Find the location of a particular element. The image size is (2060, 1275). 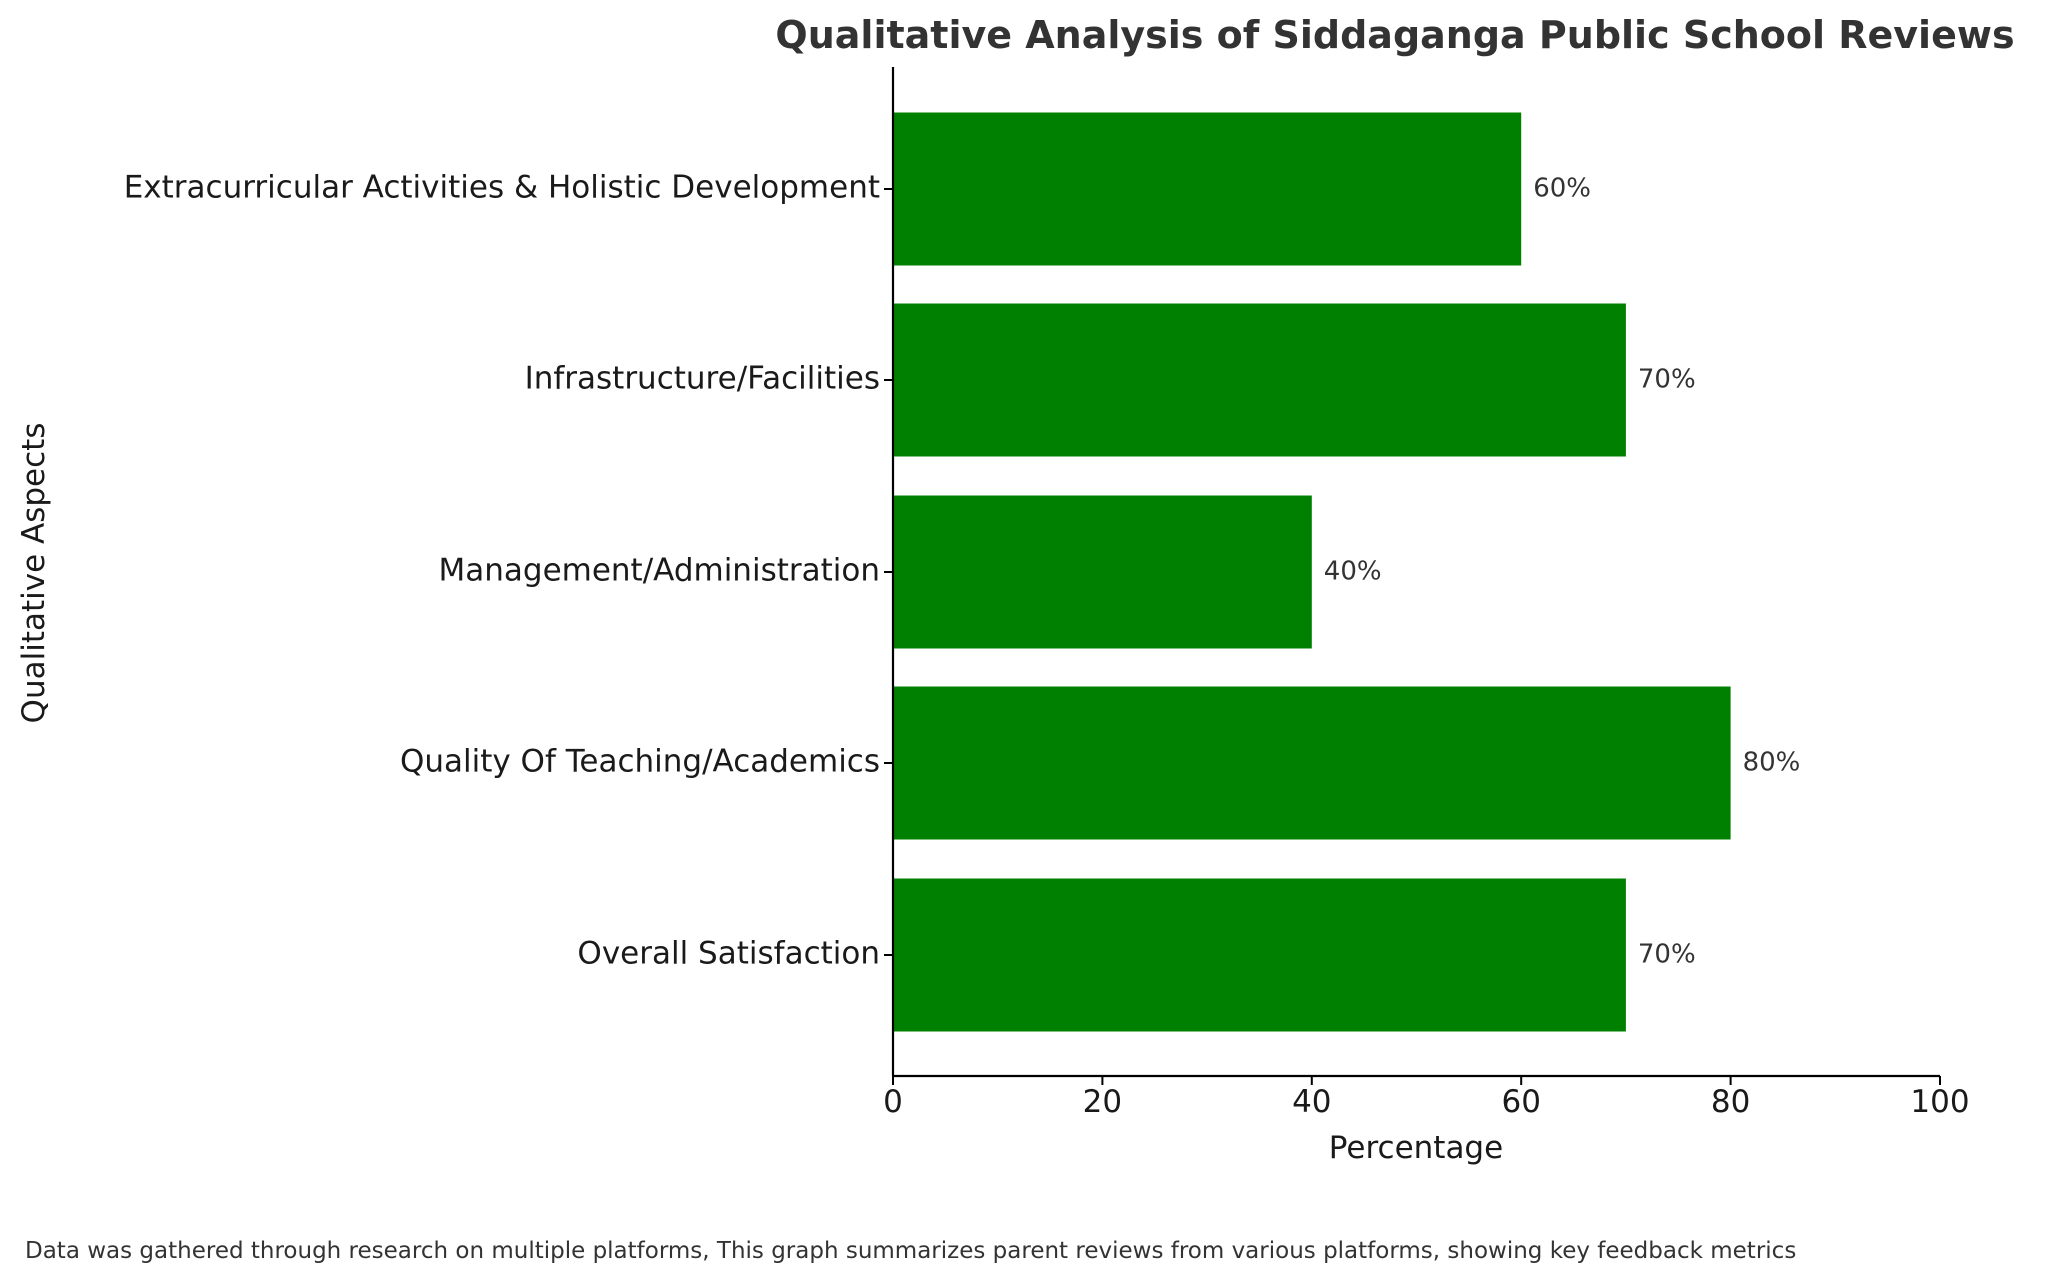

x-tick-label-0: 0 is located at coordinates (893, 1102).